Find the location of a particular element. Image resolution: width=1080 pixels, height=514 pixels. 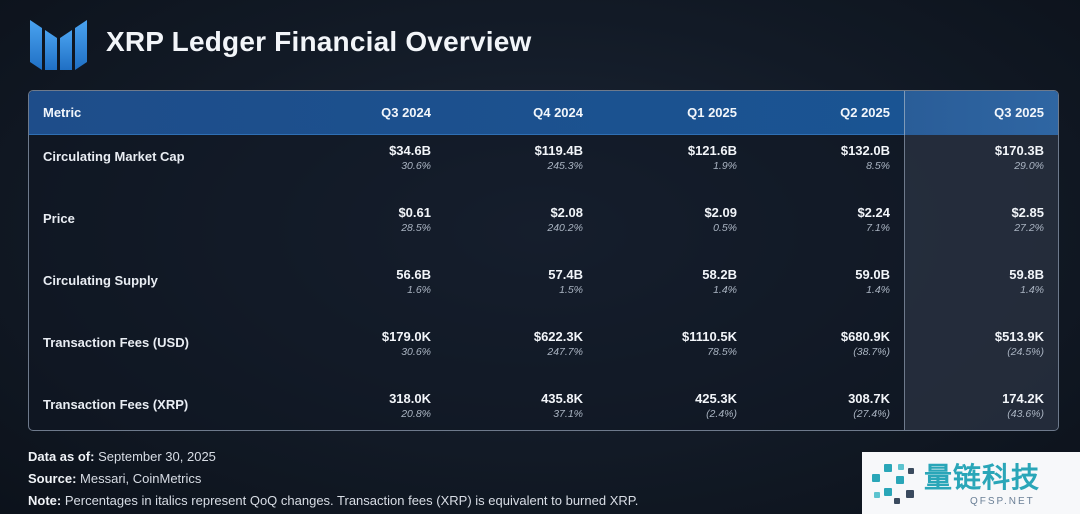

cell-change: (43.6%) is located at coordinates (1025, 414).